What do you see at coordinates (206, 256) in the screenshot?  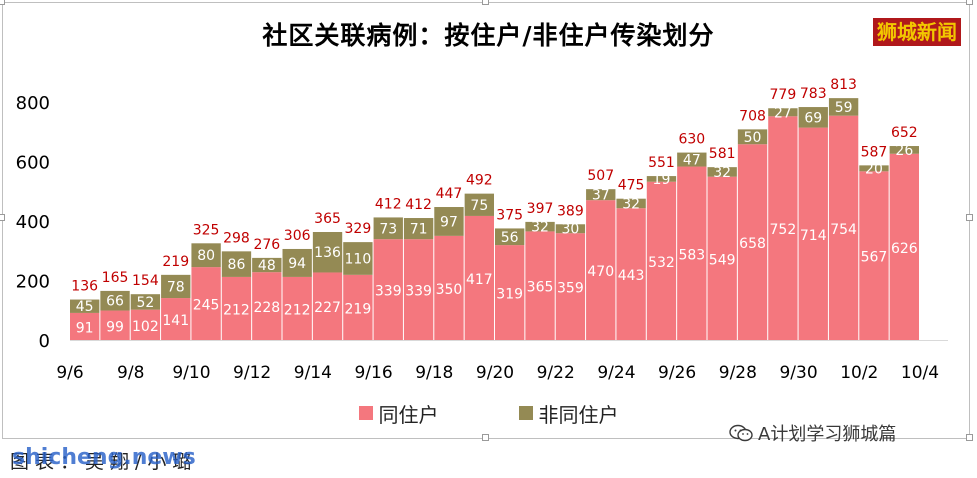 I see `data-label-non-household: 80` at bounding box center [206, 256].